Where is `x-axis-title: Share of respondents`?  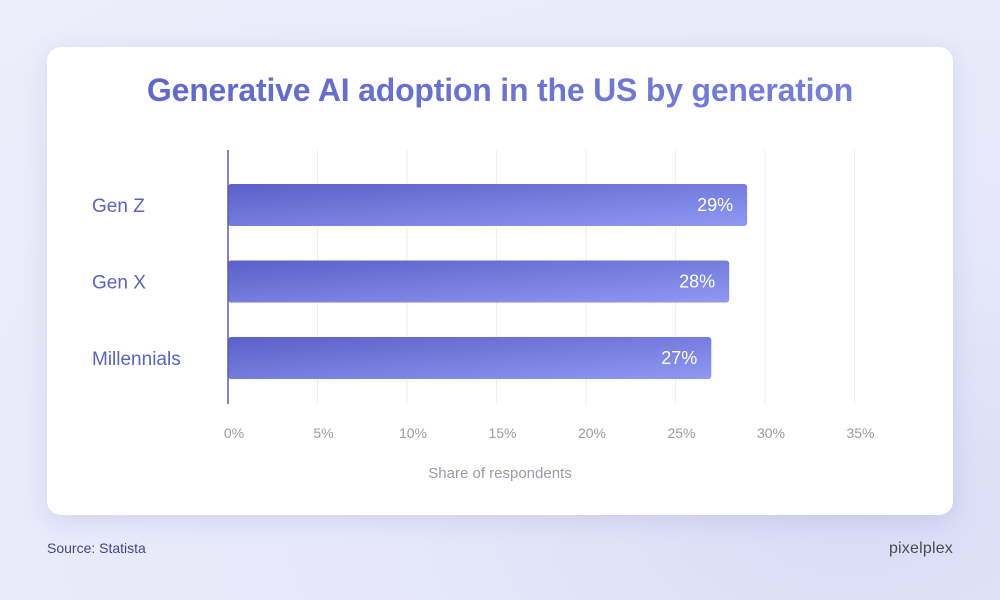
x-axis-title: Share of respondents is located at coordinates (499, 473).